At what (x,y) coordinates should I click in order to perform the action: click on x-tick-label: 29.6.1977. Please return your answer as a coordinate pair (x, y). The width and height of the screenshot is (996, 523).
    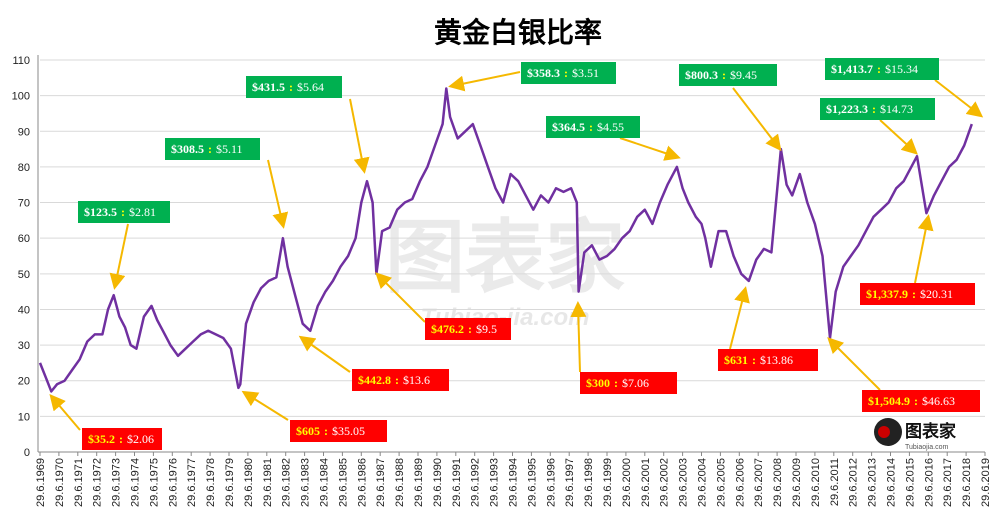
    Looking at the image, I should click on (192, 482).